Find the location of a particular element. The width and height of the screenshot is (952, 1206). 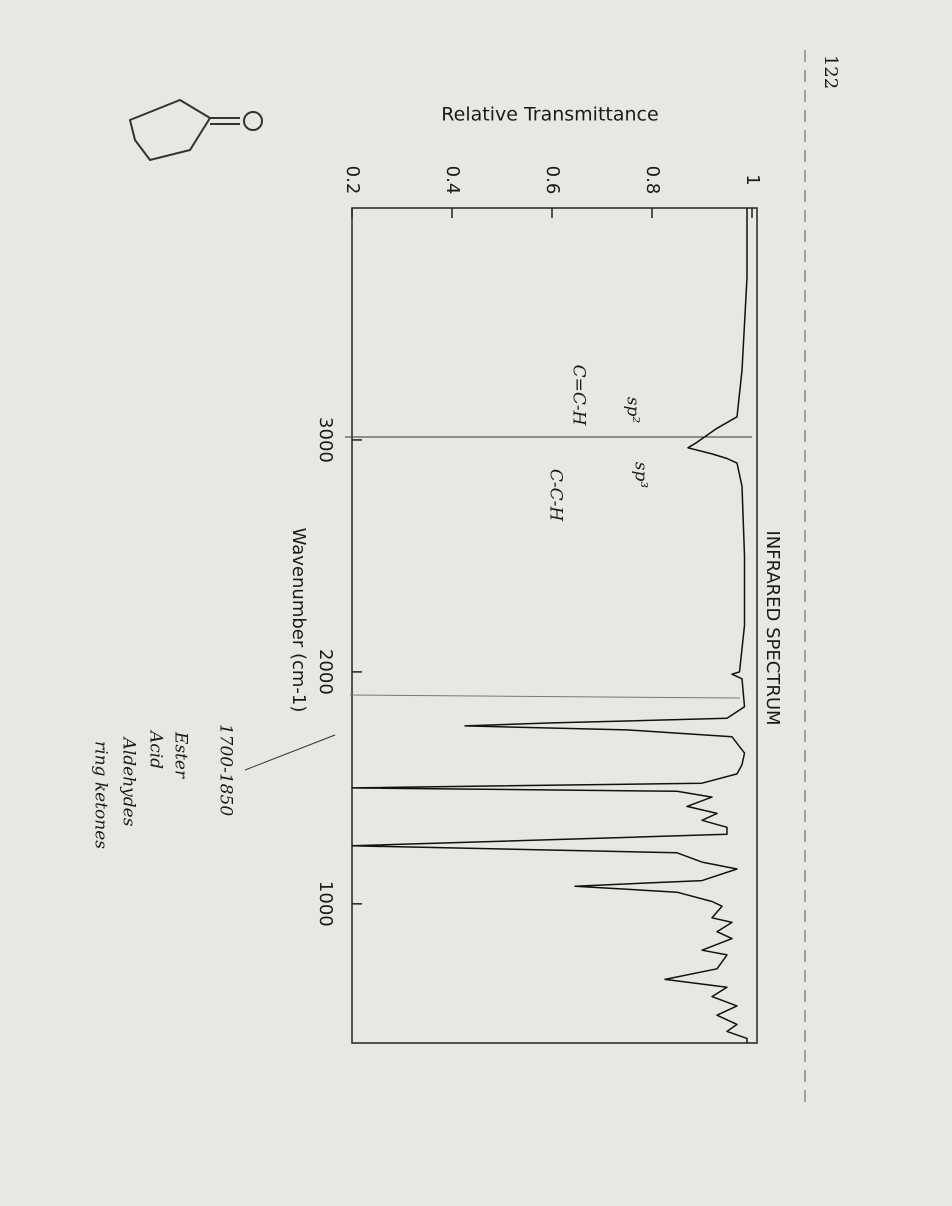

annotation: 1700-1850 is located at coordinates (226, 770).